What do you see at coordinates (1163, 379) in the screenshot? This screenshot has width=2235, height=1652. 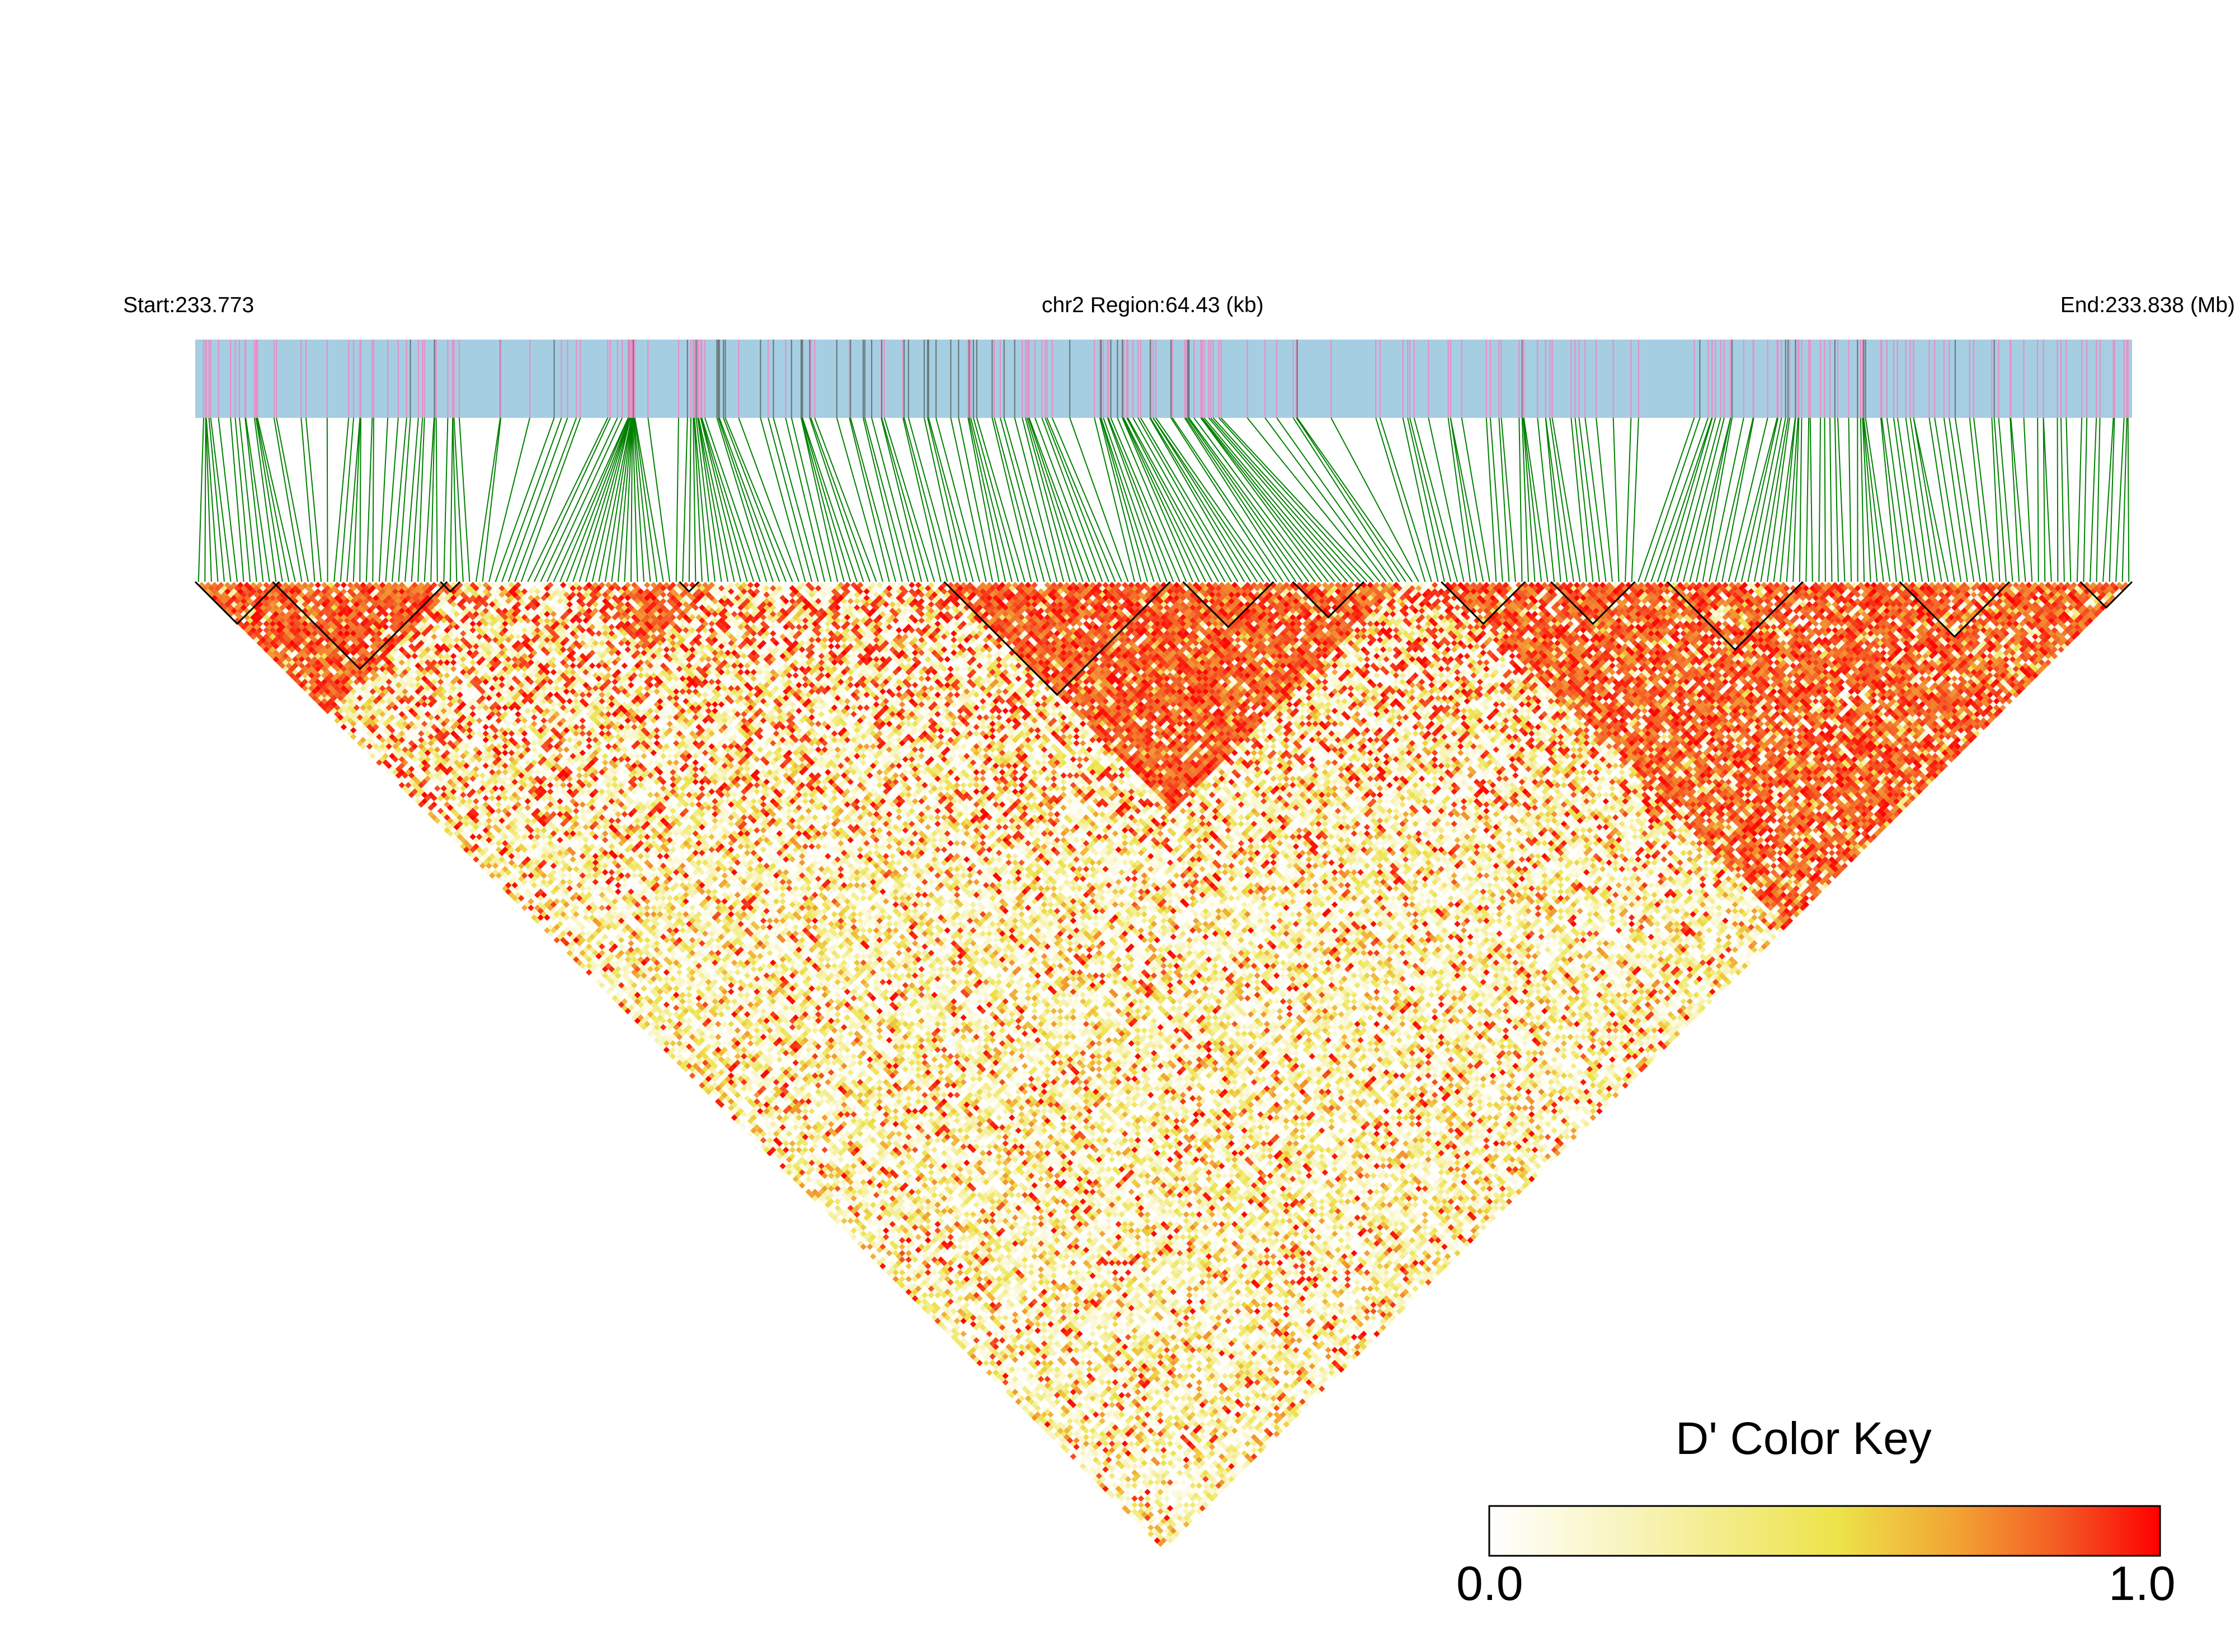 I see `snp-track` at bounding box center [1163, 379].